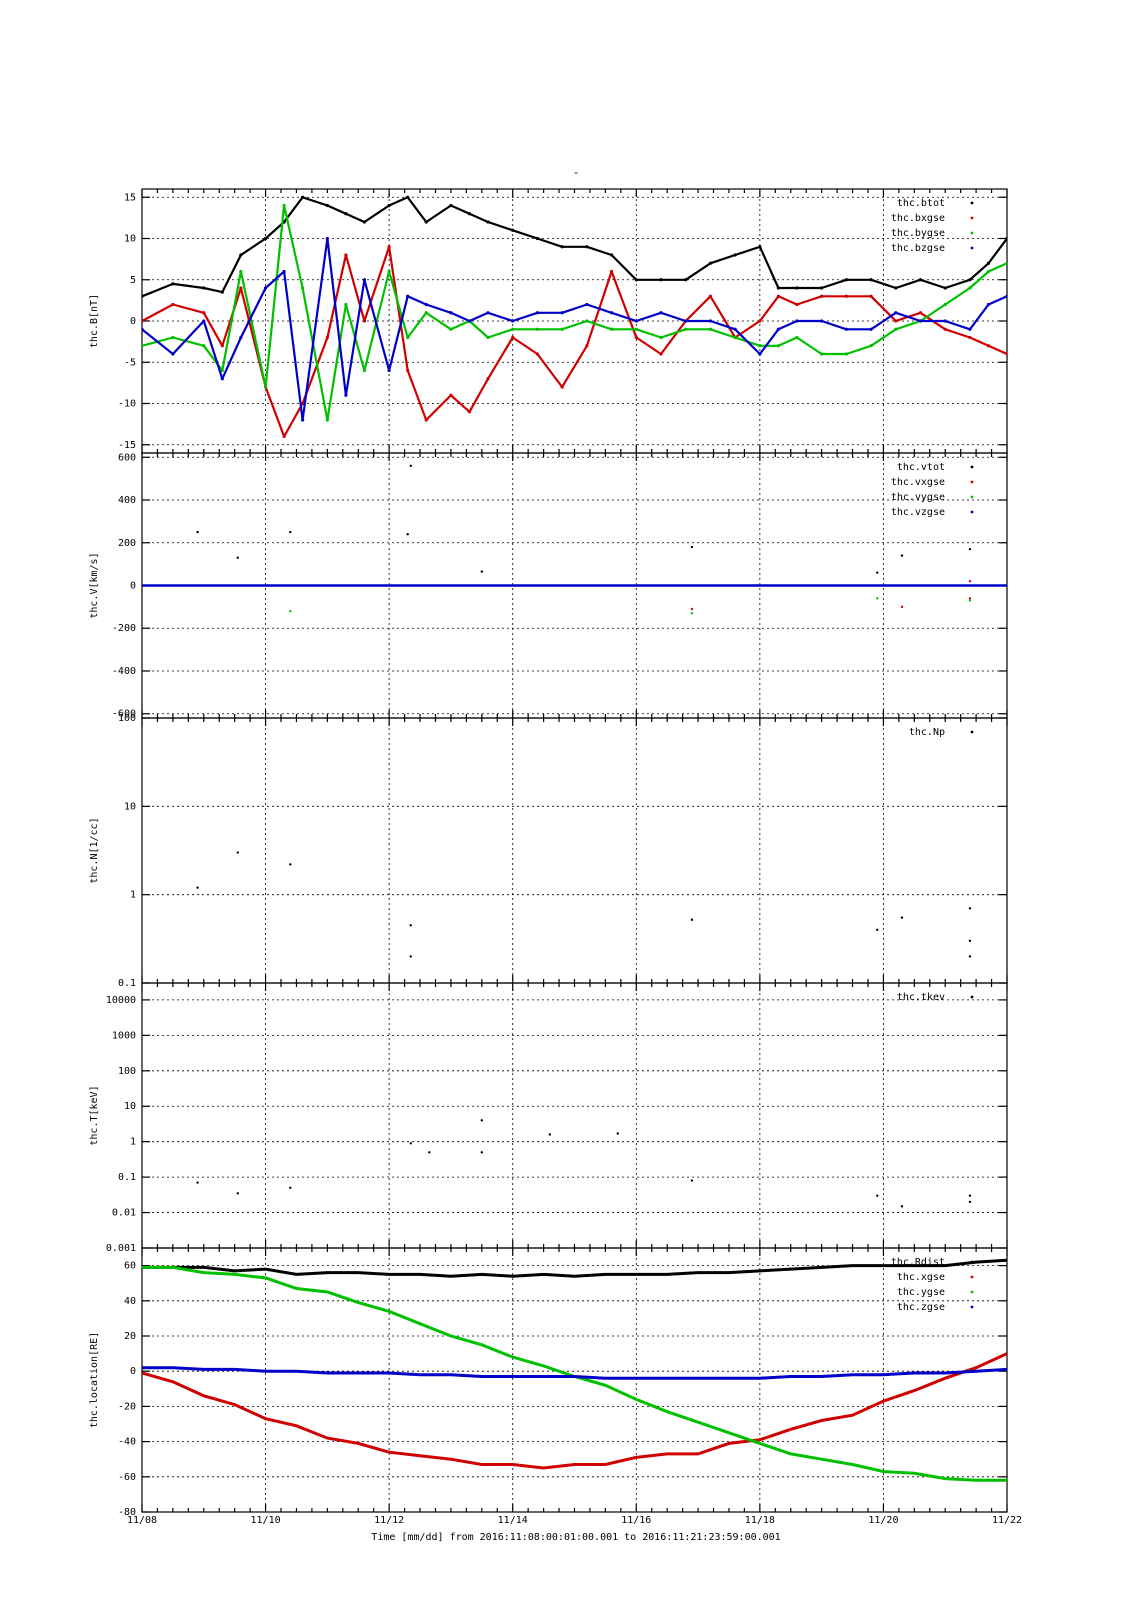 This screenshot has width=1131, height=1600. What do you see at coordinates (127, 1071) in the screenshot?
I see `y-tick-label: 100` at bounding box center [127, 1071].